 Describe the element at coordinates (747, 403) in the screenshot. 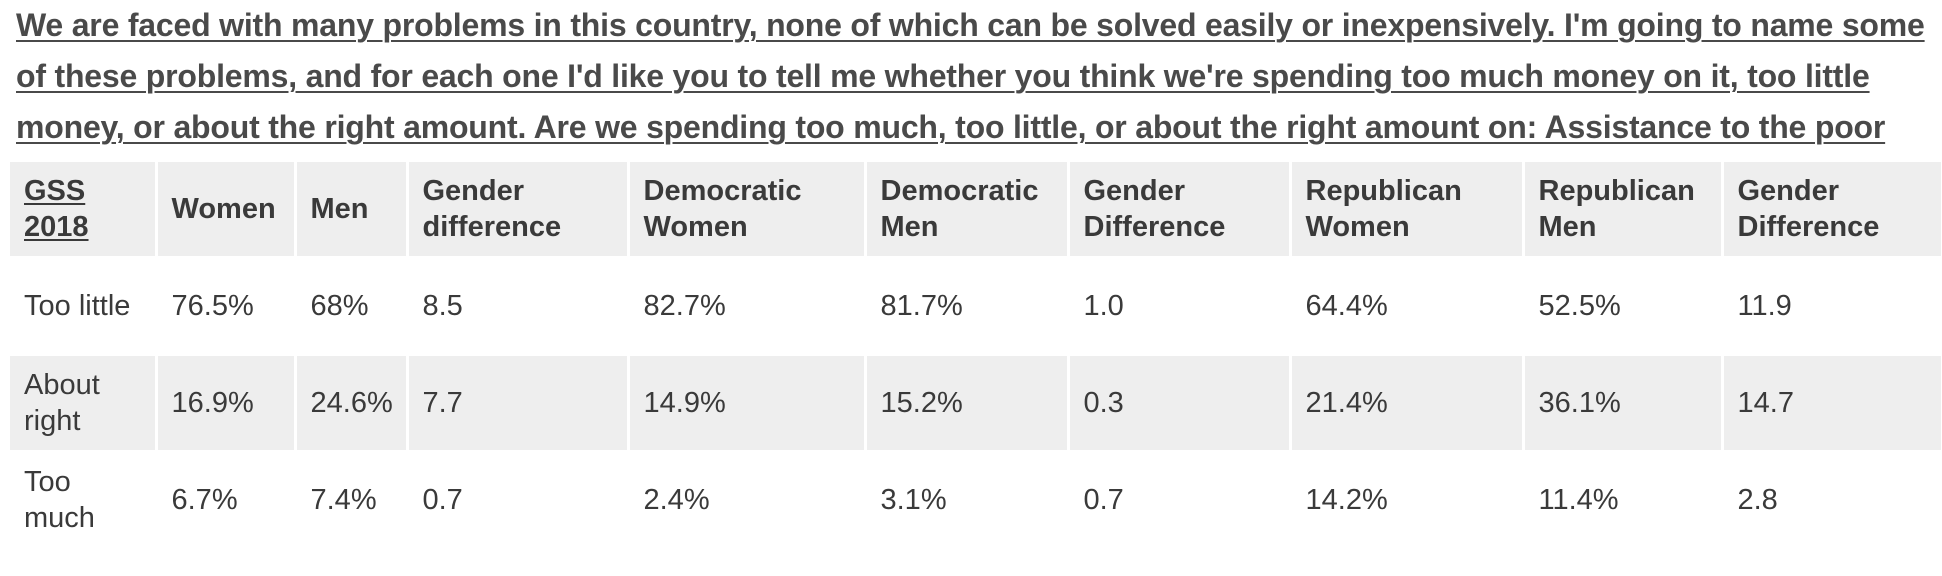

I see `table-cell: 14.9%` at that location.